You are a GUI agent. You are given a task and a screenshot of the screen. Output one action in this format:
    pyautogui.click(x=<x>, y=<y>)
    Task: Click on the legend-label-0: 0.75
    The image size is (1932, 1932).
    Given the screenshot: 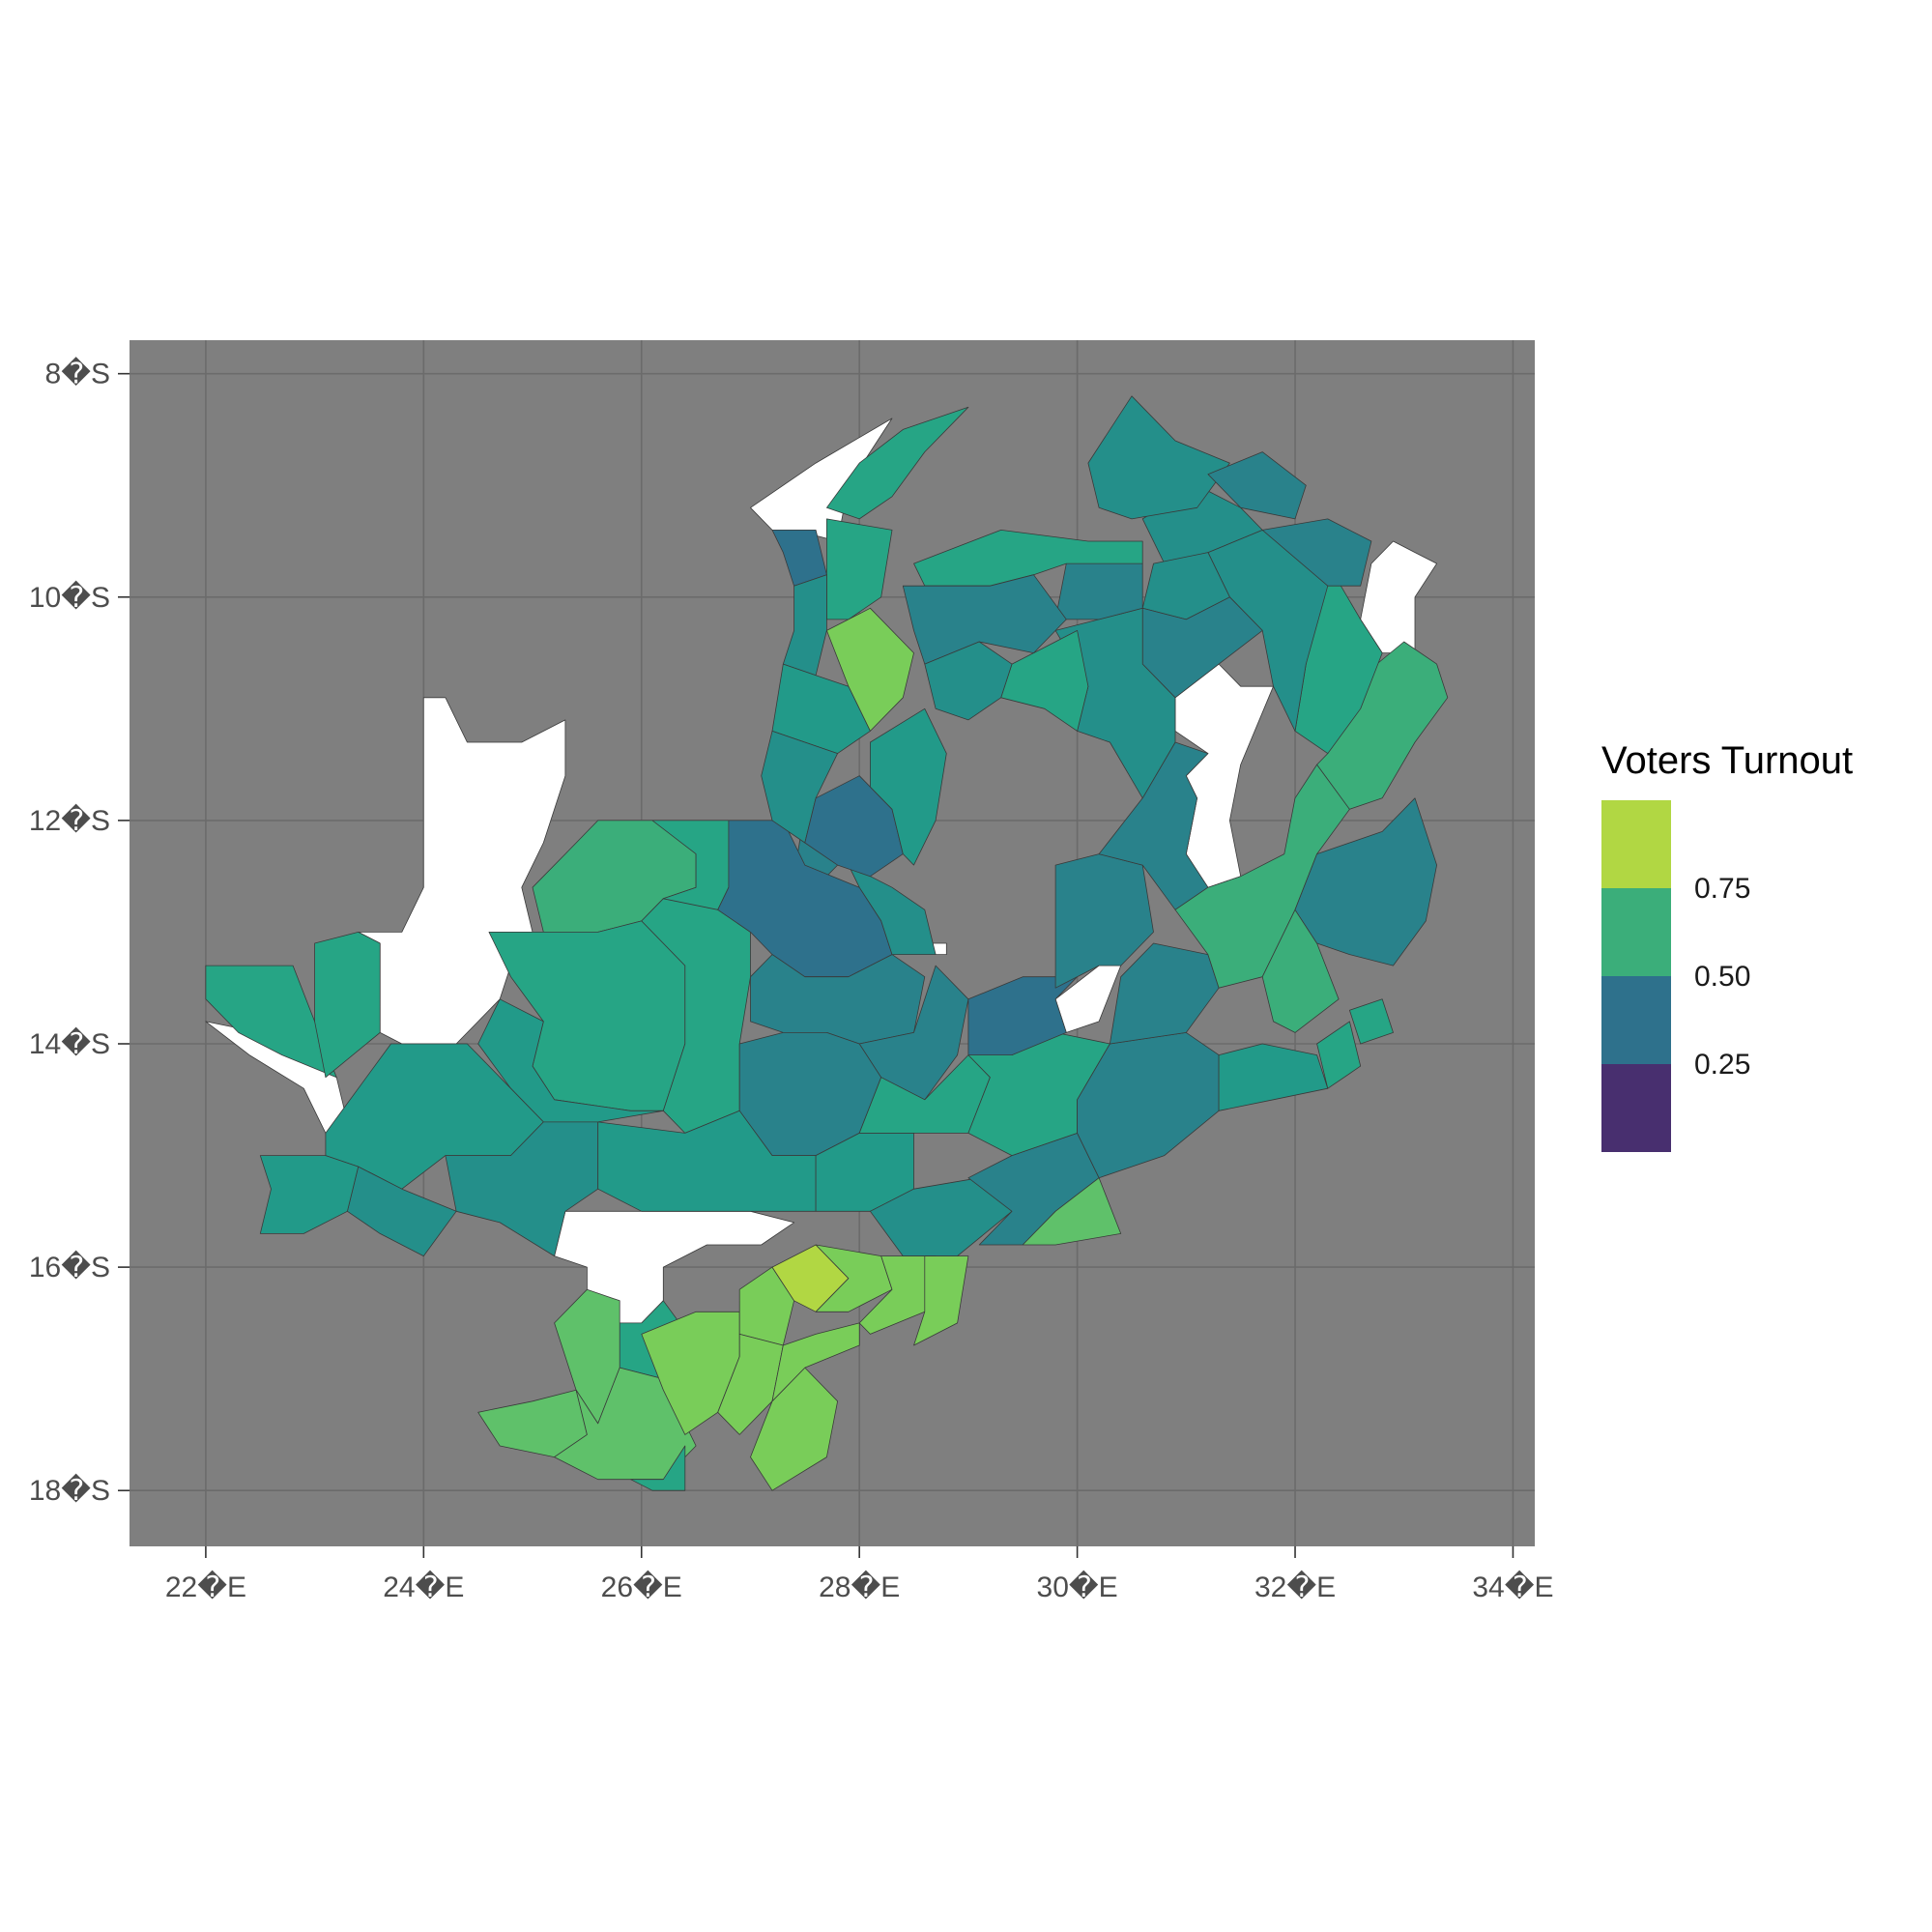 What is the action you would take?
    pyautogui.click(x=1722, y=889)
    